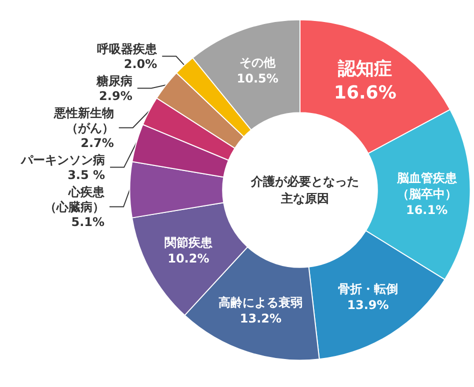  I want to click on slice-label: その他, so click(258, 62).